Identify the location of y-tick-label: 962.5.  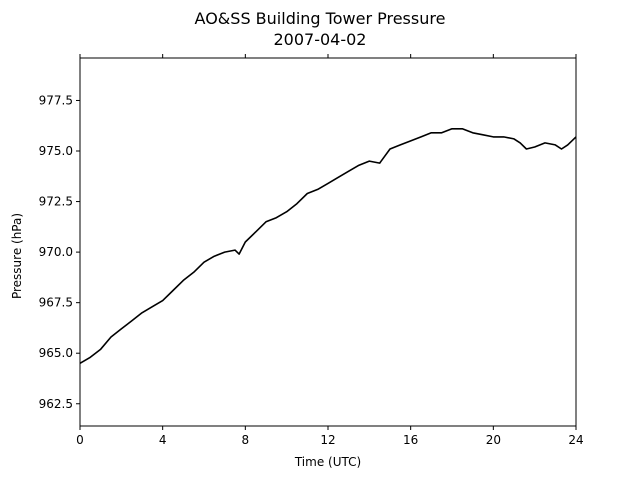
(56, 404).